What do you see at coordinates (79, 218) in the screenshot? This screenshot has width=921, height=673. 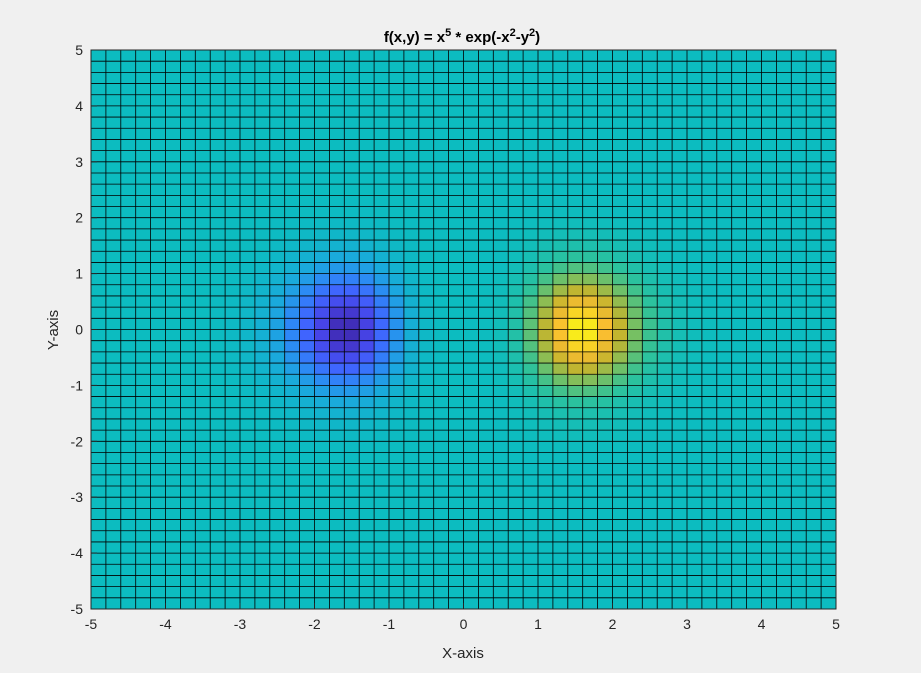 I see `y-tick-label: 2` at bounding box center [79, 218].